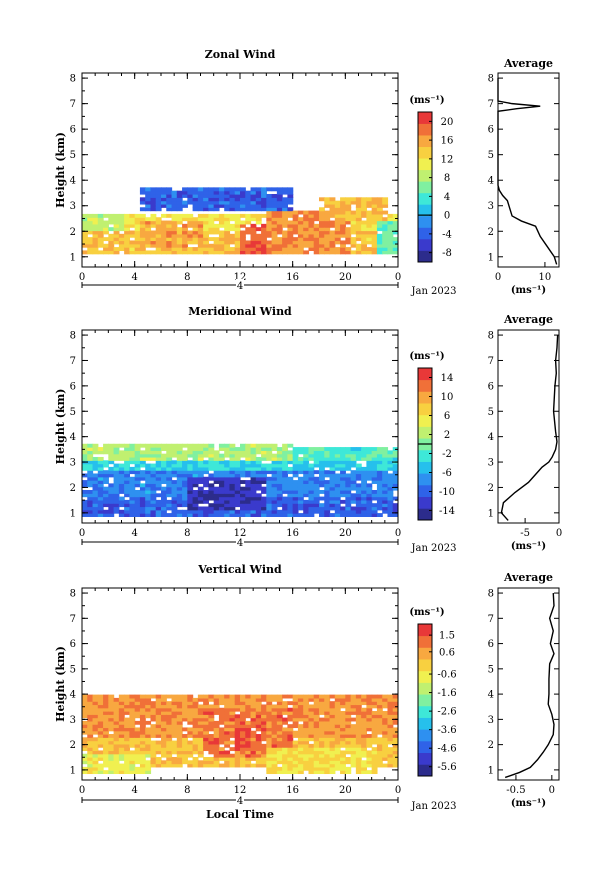  Describe the element at coordinates (345, 790) in the screenshot. I see `x-tick-label: 20` at that location.